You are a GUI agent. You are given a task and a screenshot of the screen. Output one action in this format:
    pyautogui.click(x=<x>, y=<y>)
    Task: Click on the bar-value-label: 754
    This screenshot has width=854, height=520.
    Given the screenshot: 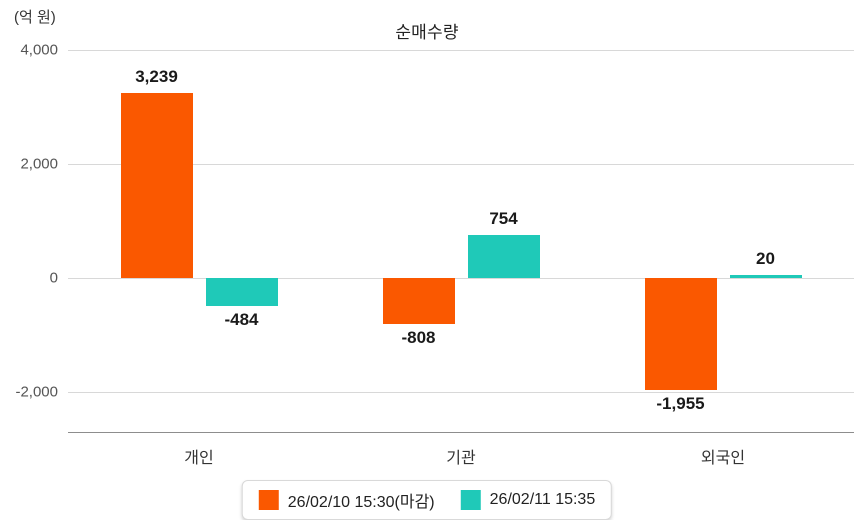 What is the action you would take?
    pyautogui.click(x=503, y=219)
    